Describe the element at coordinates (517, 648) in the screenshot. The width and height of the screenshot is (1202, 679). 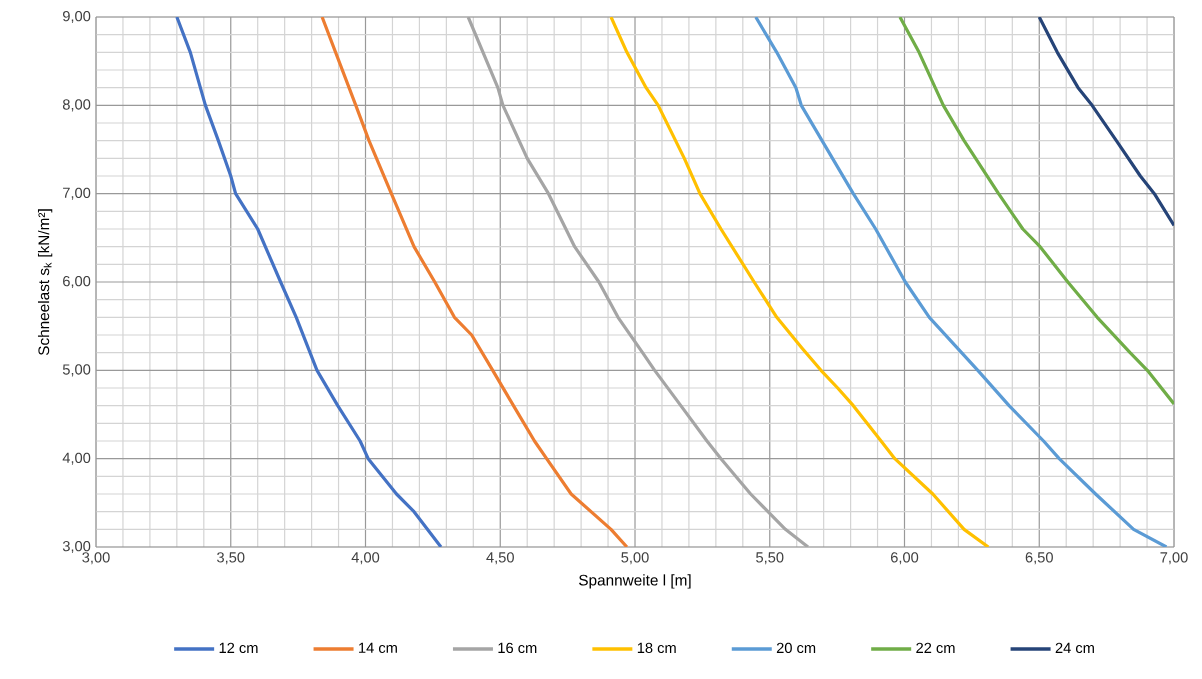
I see `legend-label: 16 cm` at that location.